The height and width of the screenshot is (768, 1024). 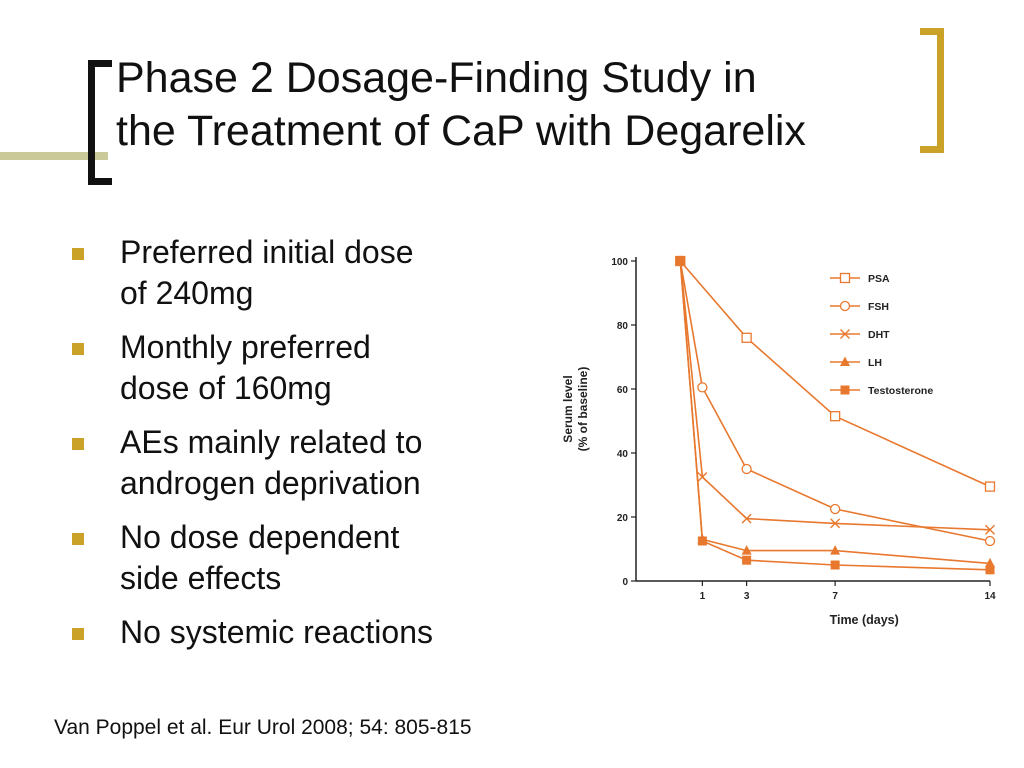 I want to click on series-dht, so click(x=835, y=395).